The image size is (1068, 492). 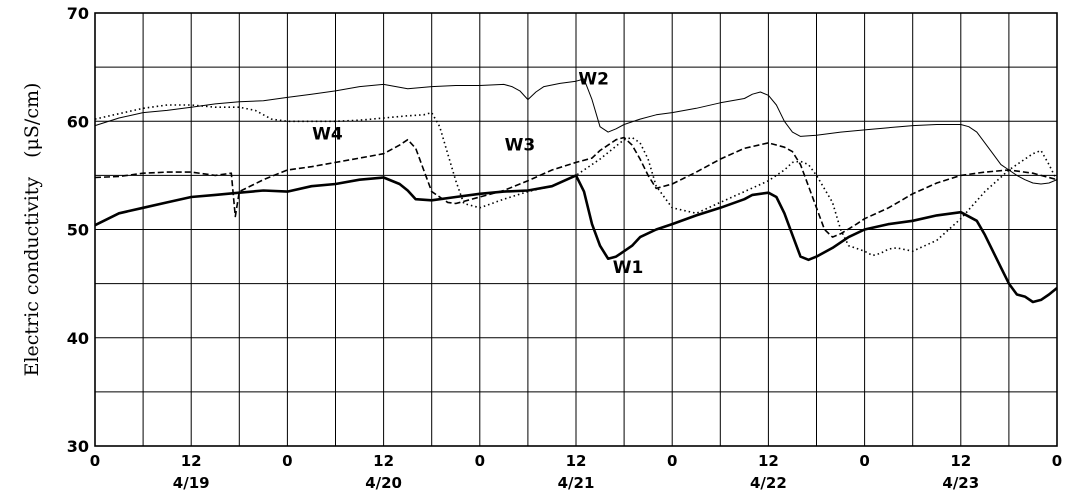 I want to click on x-axis-day-labels: 4/19 4/20 4/21 4/22 4/23, so click(x=576, y=483).